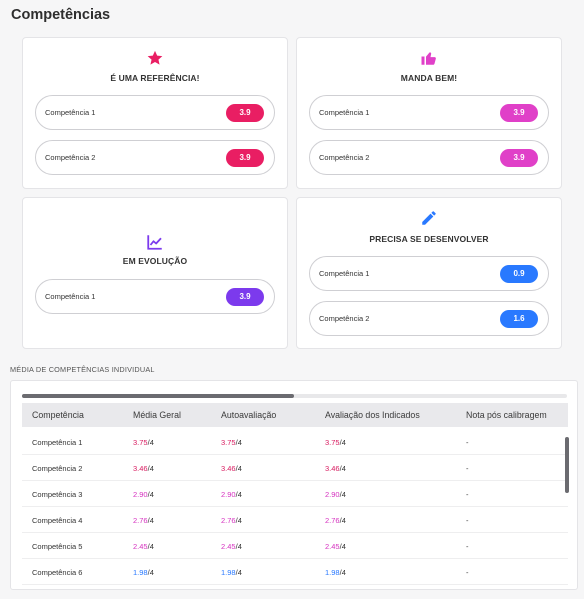 The image size is (584, 599). I want to click on column-header: Nota pós calibragem, so click(506, 415).